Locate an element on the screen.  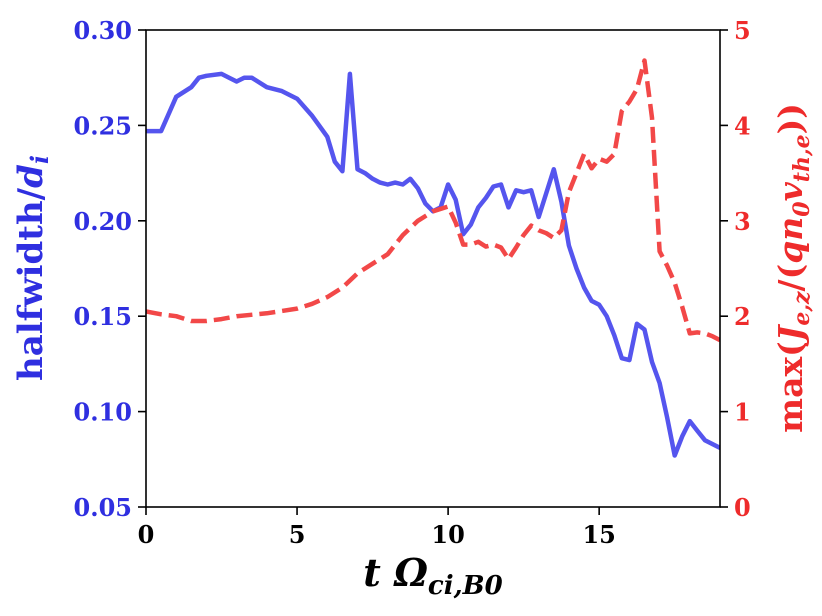
left-y-tick-label: 0.10 is located at coordinates (103, 412).